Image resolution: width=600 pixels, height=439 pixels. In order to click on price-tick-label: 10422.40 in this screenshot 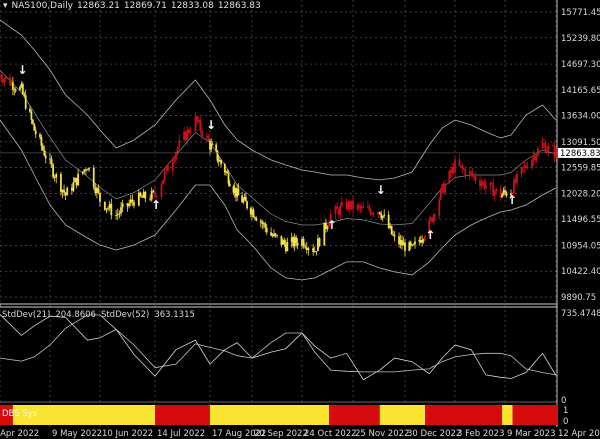, I will do `click(580, 272)`.